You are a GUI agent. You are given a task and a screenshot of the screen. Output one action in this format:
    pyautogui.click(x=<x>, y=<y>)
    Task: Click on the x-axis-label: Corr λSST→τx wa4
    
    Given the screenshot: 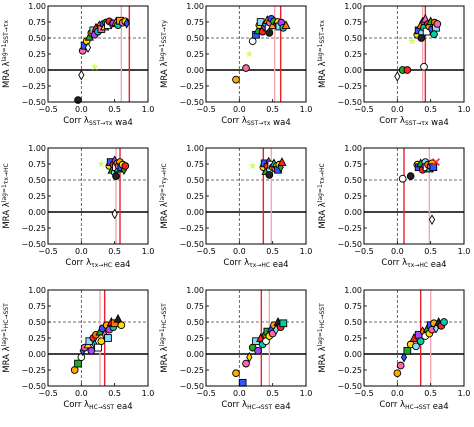 What is the action you would take?
    pyautogui.click(x=97, y=122)
    